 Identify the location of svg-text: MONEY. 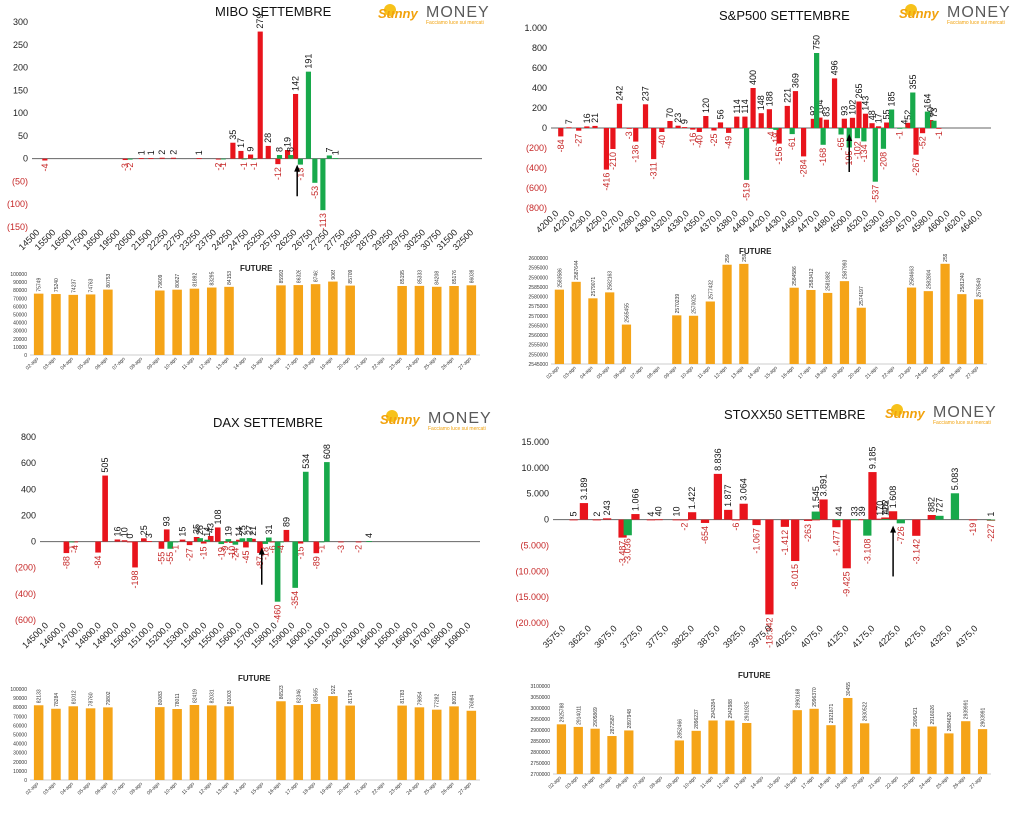
(979, 12).